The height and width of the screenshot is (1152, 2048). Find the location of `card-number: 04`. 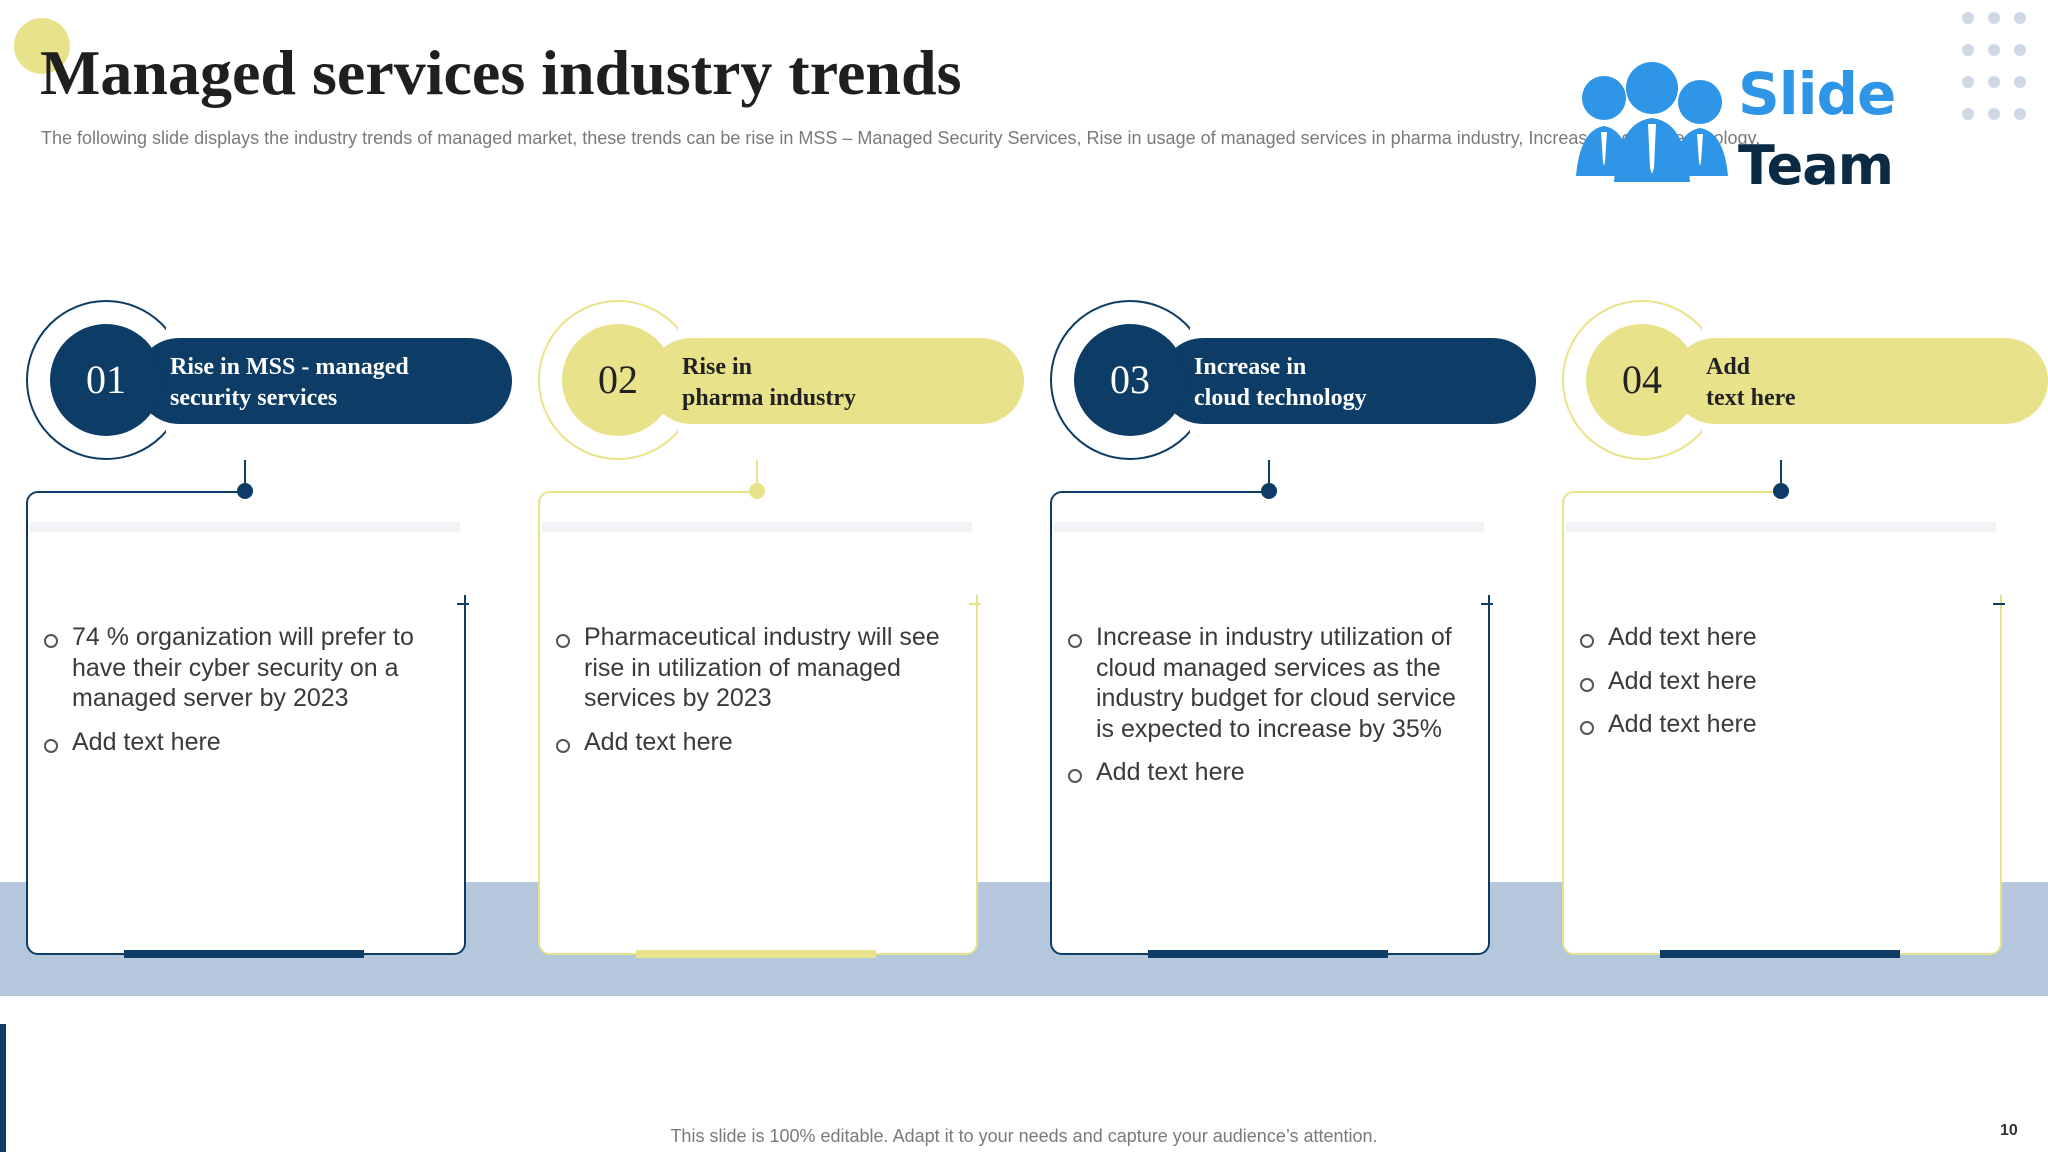

card-number: 04 is located at coordinates (1642, 380).